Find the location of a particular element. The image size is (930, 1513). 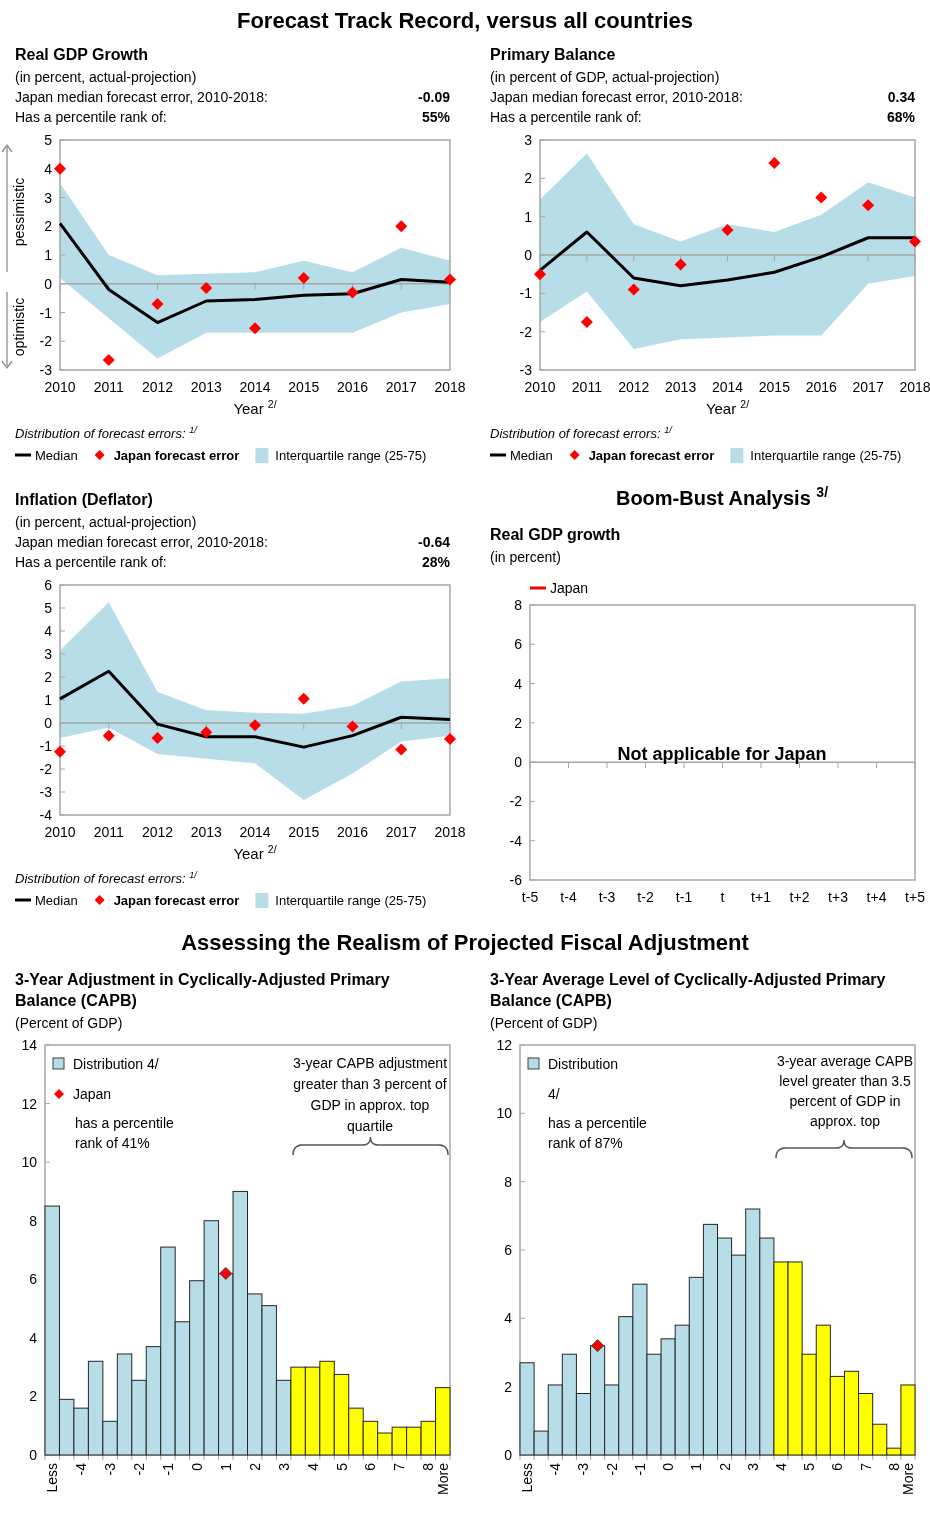

x-tick-label: -1 is located at coordinates (639, 1469).